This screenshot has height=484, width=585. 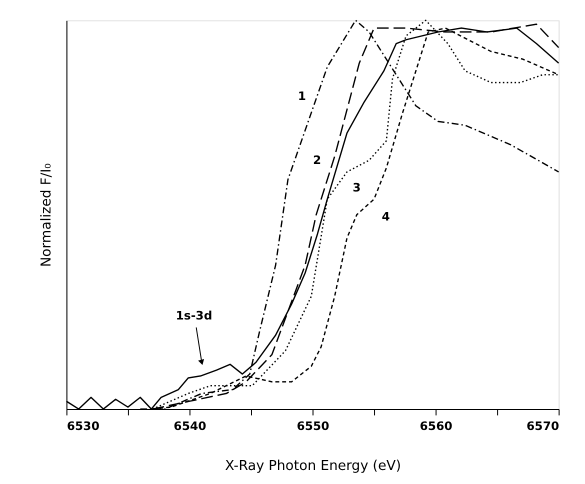 I want to click on y-axis-title: Normalized F/I₀, so click(x=46, y=215).